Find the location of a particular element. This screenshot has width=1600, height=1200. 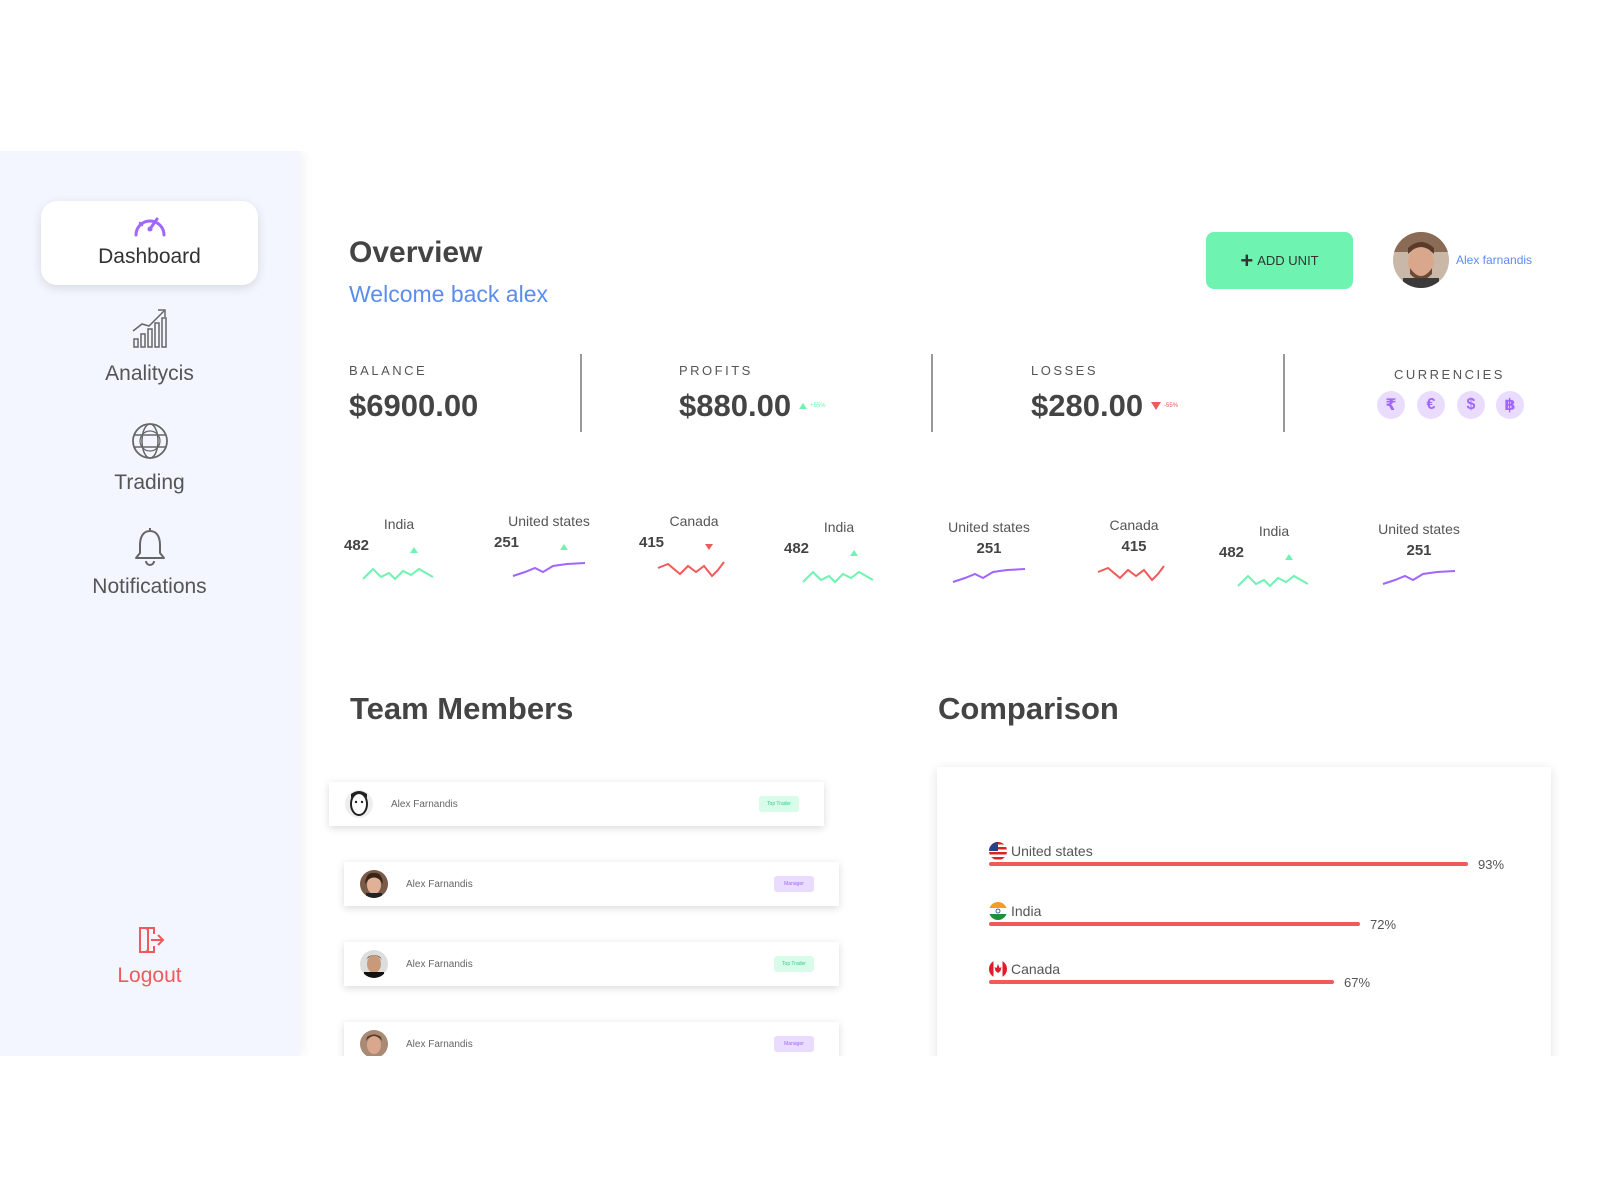

profits-caption: PROFITS is located at coordinates (716, 370).